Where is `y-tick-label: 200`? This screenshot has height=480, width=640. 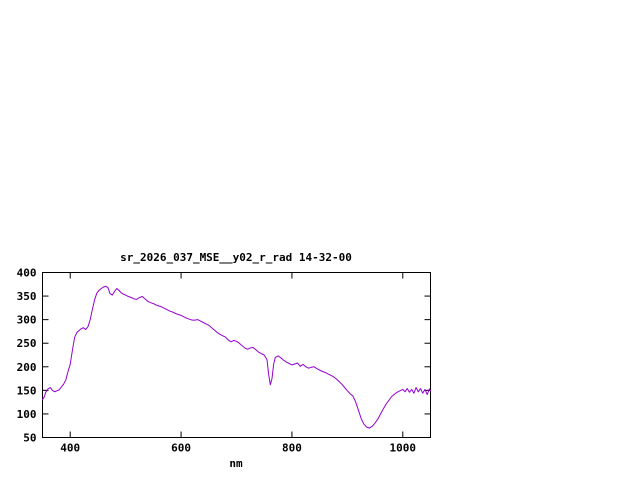 y-tick-label: 200 is located at coordinates (27, 367).